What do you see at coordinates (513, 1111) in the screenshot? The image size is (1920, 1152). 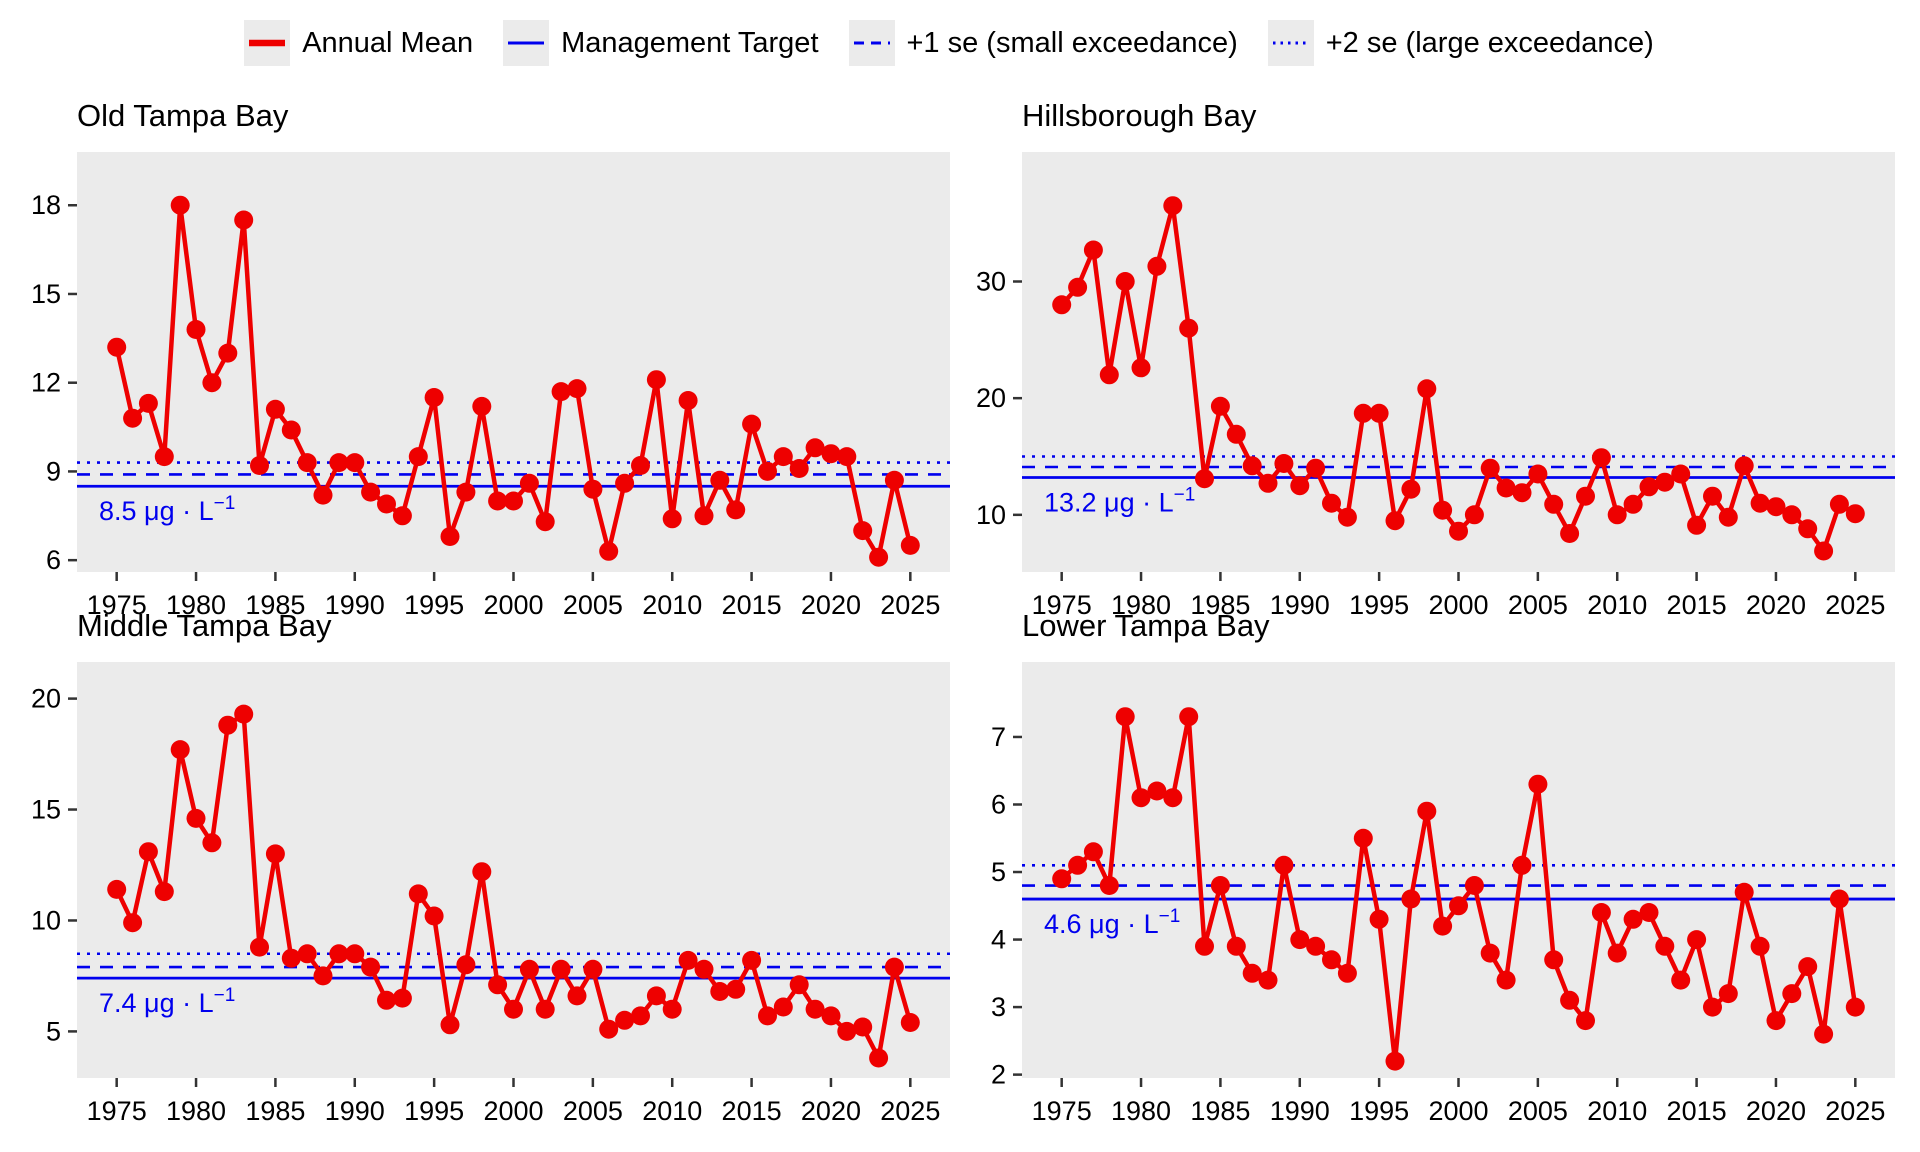 I see `x-axis-label: 2000` at bounding box center [513, 1111].